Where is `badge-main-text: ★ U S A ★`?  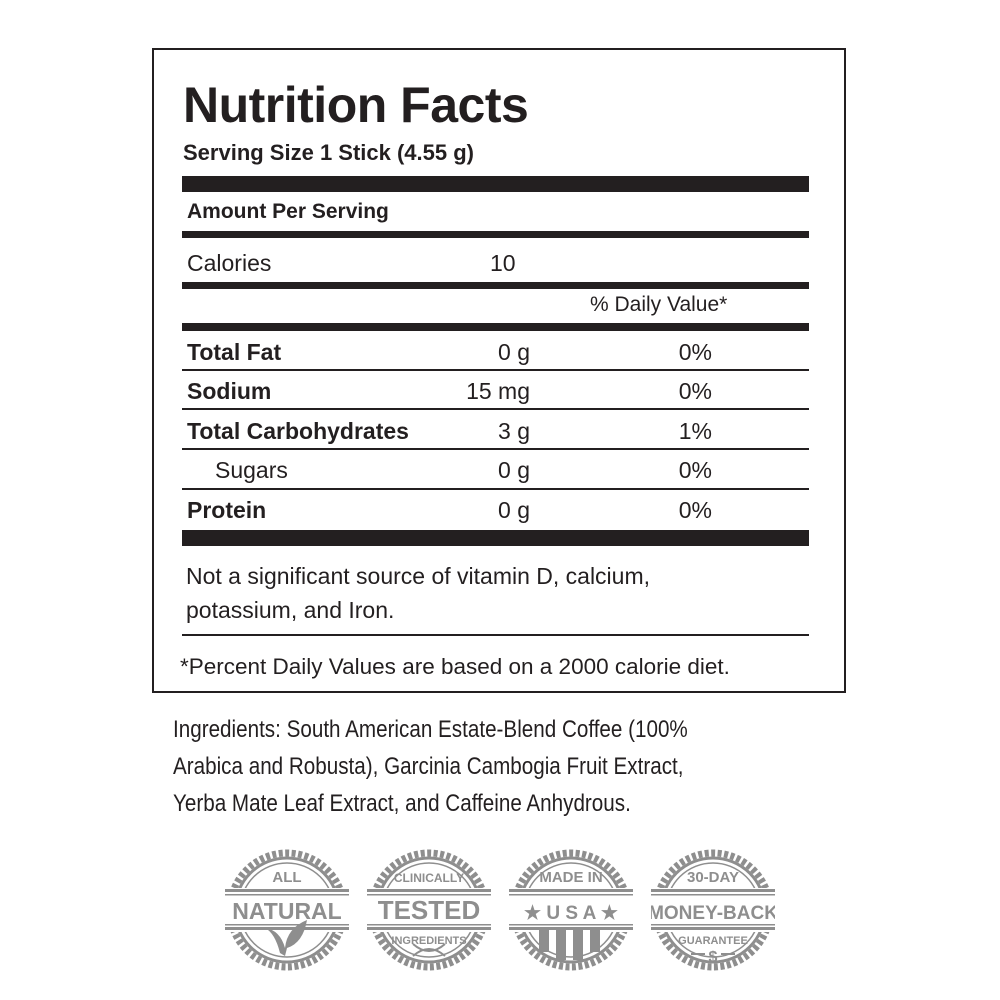 badge-main-text: ★ U S A ★ is located at coordinates (571, 913).